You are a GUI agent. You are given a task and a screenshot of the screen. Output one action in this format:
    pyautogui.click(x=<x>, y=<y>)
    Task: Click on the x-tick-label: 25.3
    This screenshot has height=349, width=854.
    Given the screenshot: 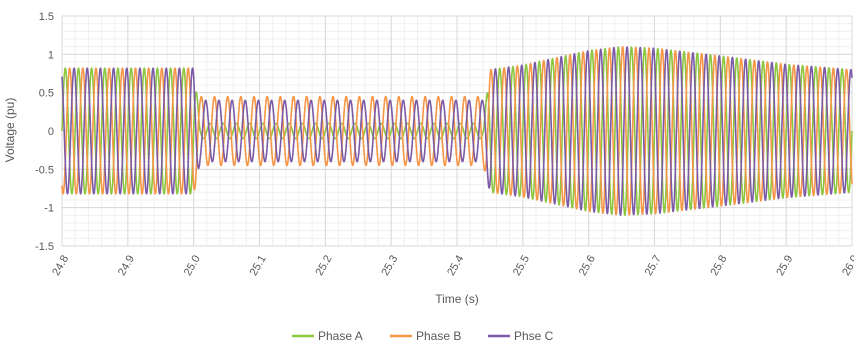 What is the action you would take?
    pyautogui.click(x=389, y=265)
    